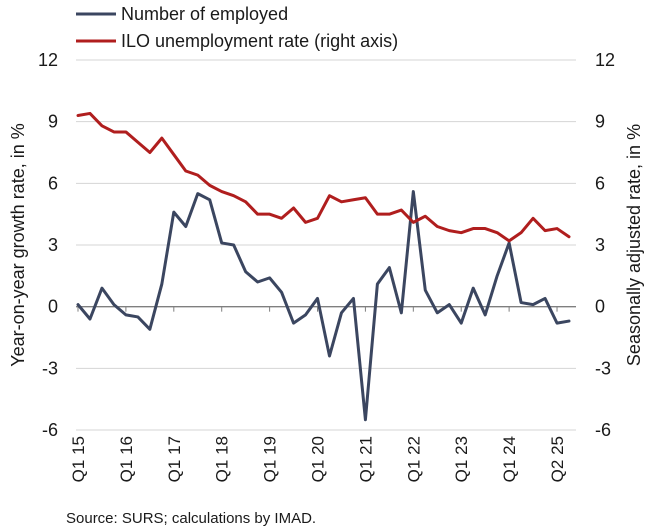  What do you see at coordinates (222, 459) in the screenshot?
I see `x-tick-label: Q1 18` at bounding box center [222, 459].